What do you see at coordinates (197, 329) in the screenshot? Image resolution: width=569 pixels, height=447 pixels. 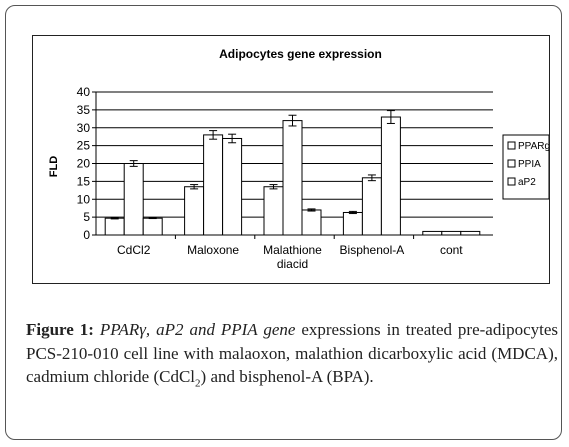 I see `caption-gene-names: PPARγ, aP2 and PPIA gene` at bounding box center [197, 329].